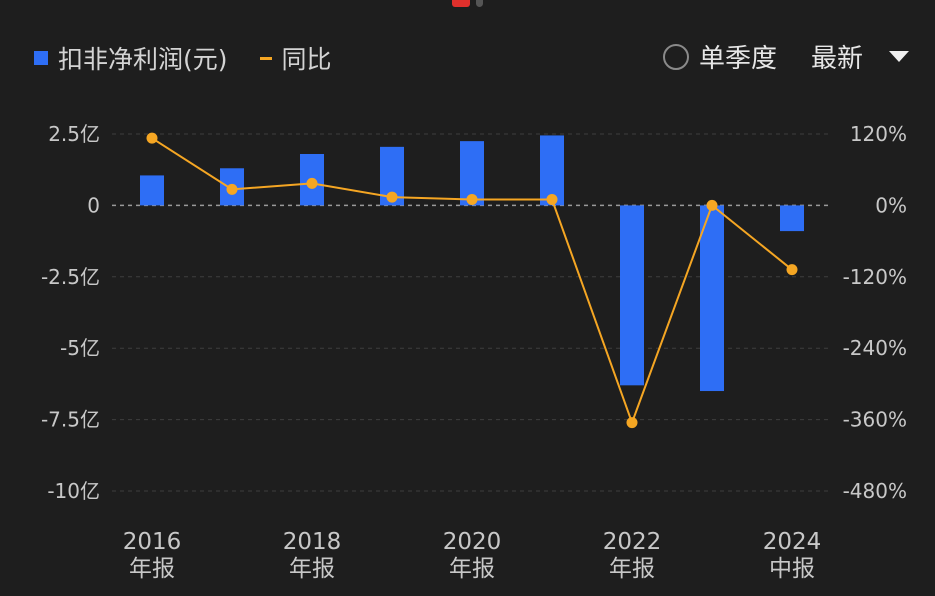  I want to click on chart-controls: 单季度 最新, so click(785, 56).